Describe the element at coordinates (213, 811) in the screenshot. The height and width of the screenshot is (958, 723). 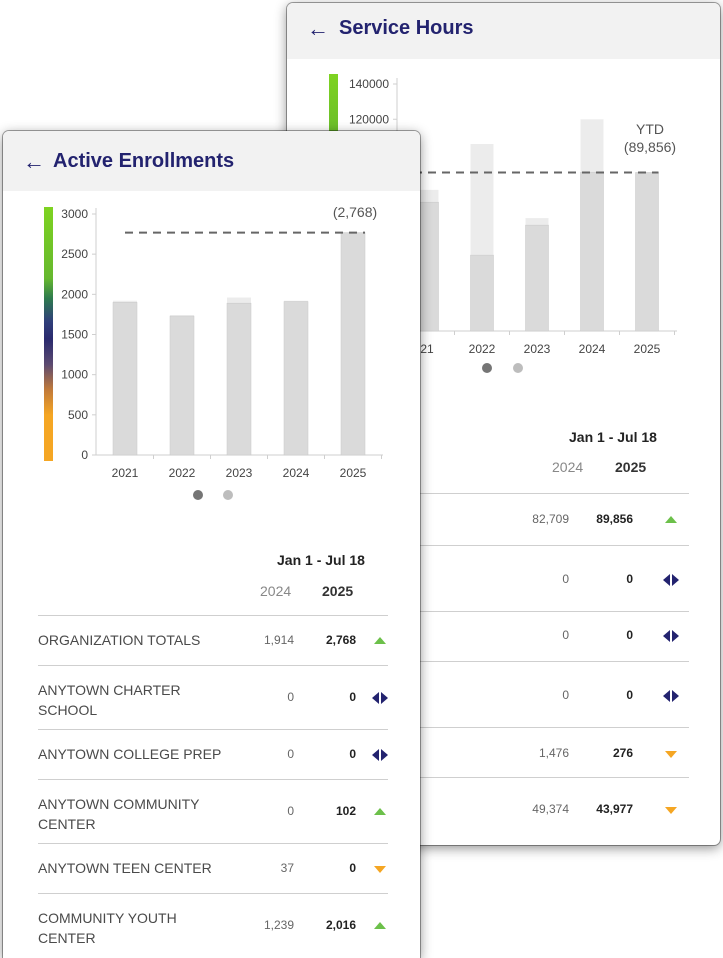
I see `table-row: ANYTOWN COMMUNITY CENTER 0 102` at that location.